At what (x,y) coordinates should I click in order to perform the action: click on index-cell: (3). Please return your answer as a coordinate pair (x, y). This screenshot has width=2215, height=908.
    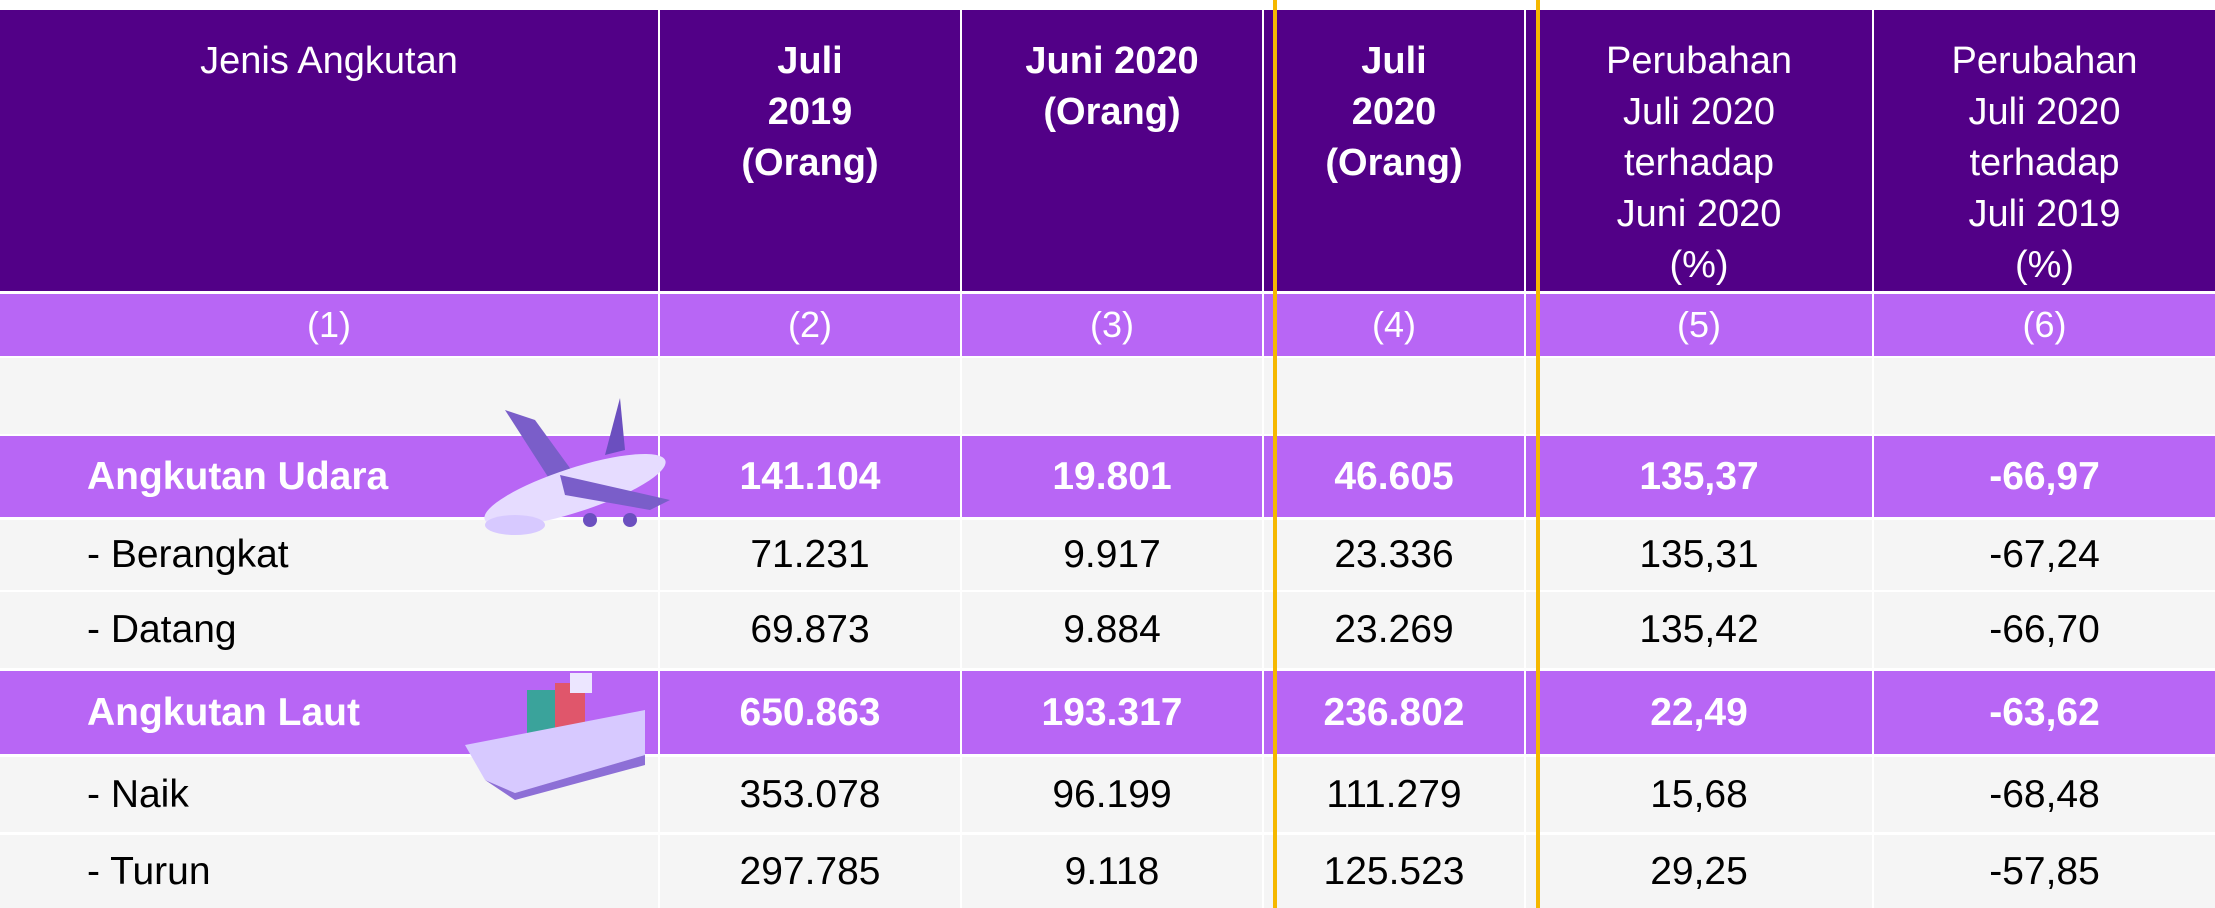
    Looking at the image, I should click on (1112, 325).